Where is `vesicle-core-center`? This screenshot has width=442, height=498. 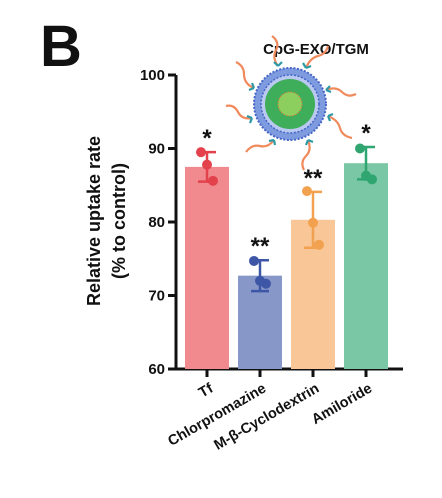 vesicle-core-center is located at coordinates (290, 104).